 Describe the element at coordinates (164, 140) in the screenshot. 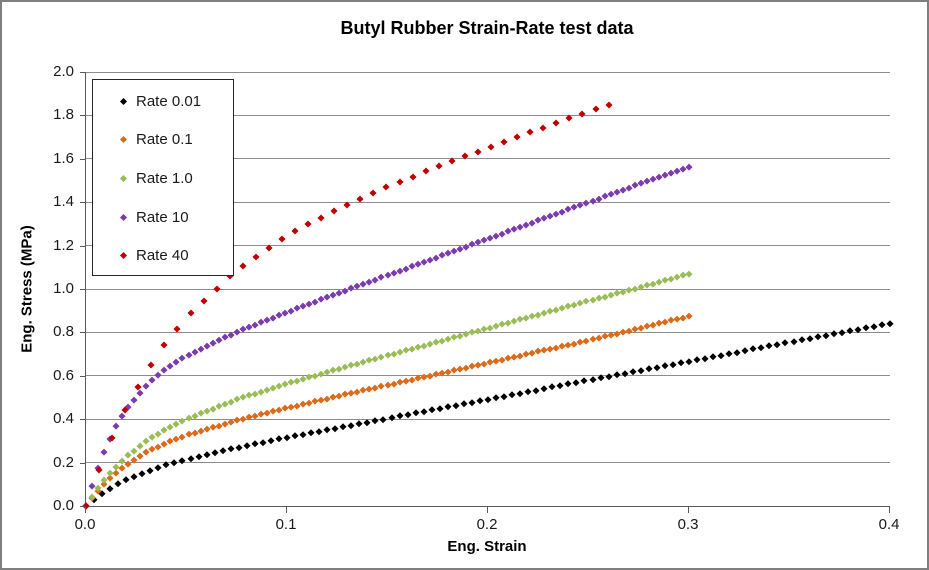

I see `legend-label: Rate 0.1` at that location.